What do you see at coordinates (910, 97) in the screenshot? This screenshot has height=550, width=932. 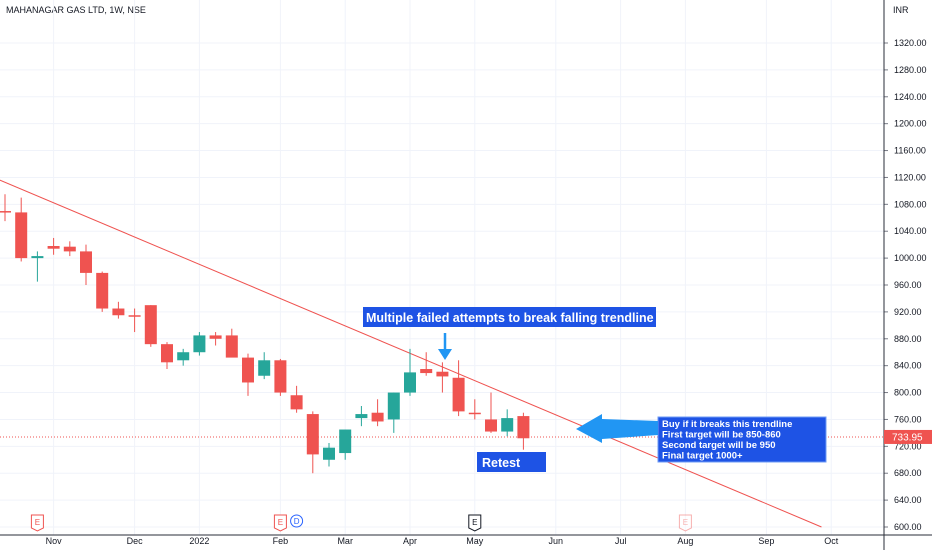 I see `y-tick-label: 1240.00` at bounding box center [910, 97].